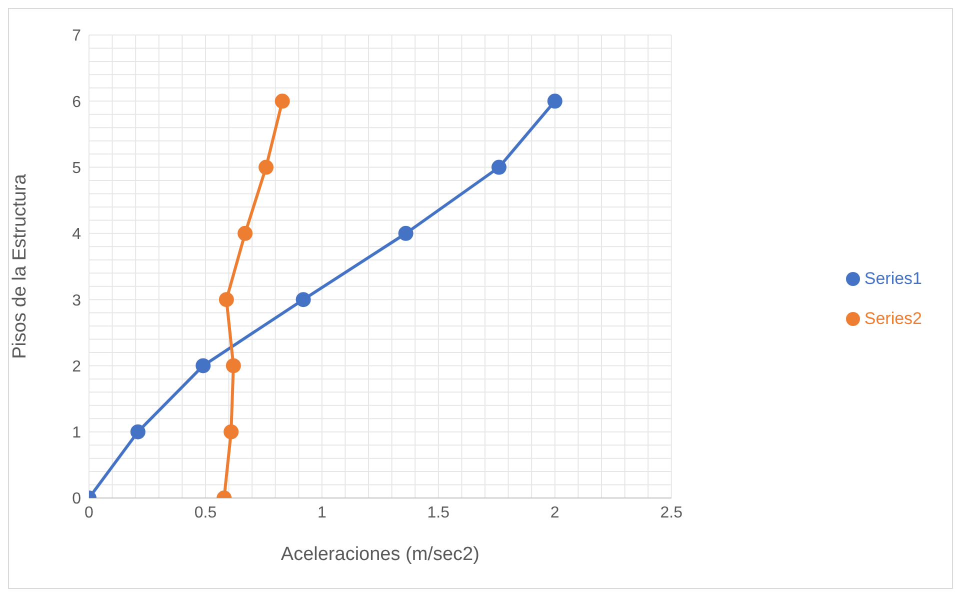 This screenshot has width=961, height=597. Describe the element at coordinates (77, 102) in the screenshot. I see `y-tick-label: 6` at that location.